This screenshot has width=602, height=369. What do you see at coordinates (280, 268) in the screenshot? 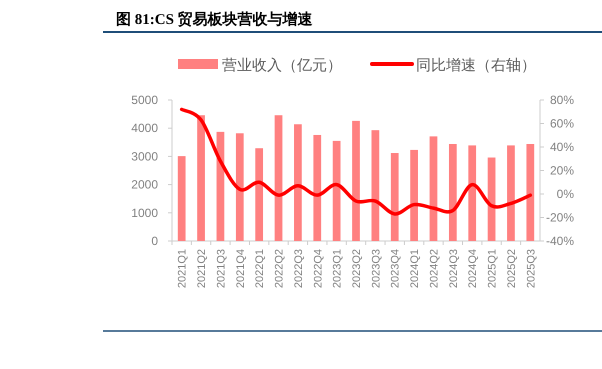
I see `x-tick-label: 2022Q2` at bounding box center [280, 268].